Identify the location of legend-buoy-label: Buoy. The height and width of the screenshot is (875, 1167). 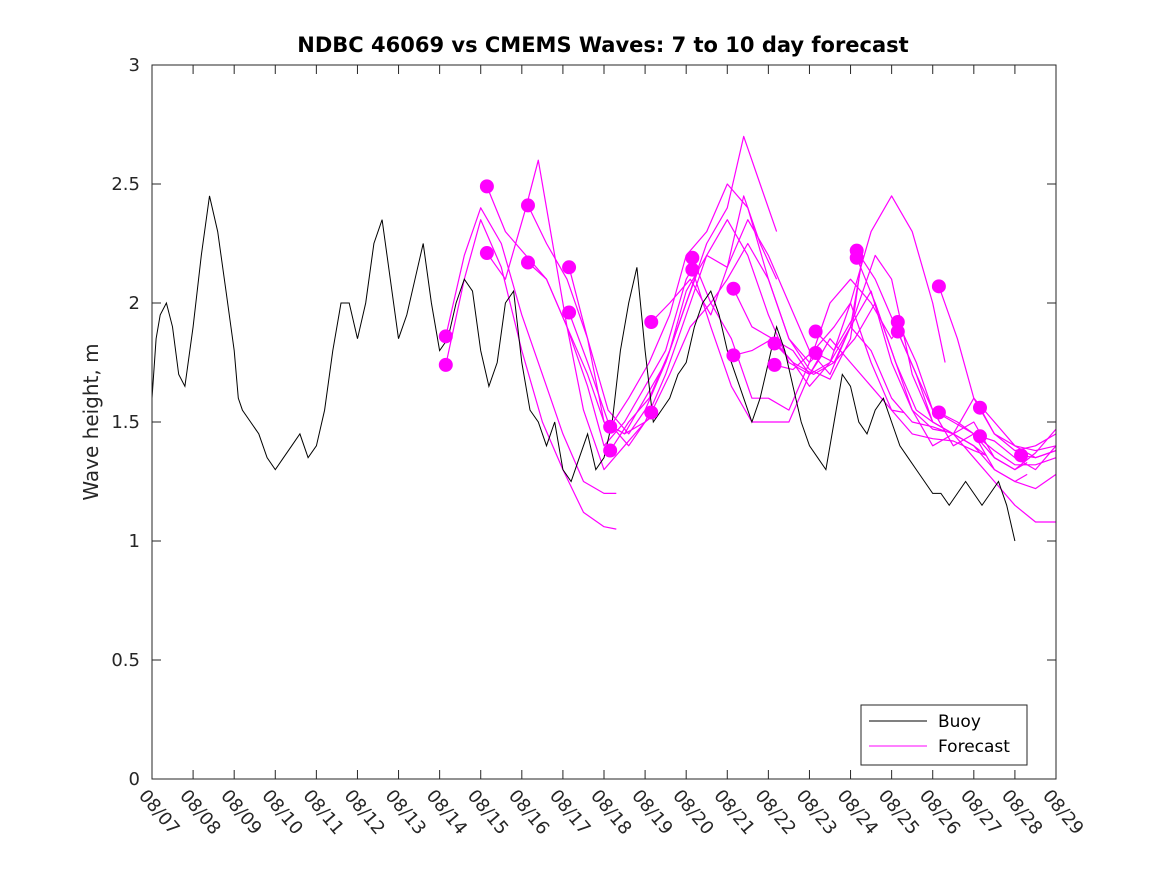
(959, 722).